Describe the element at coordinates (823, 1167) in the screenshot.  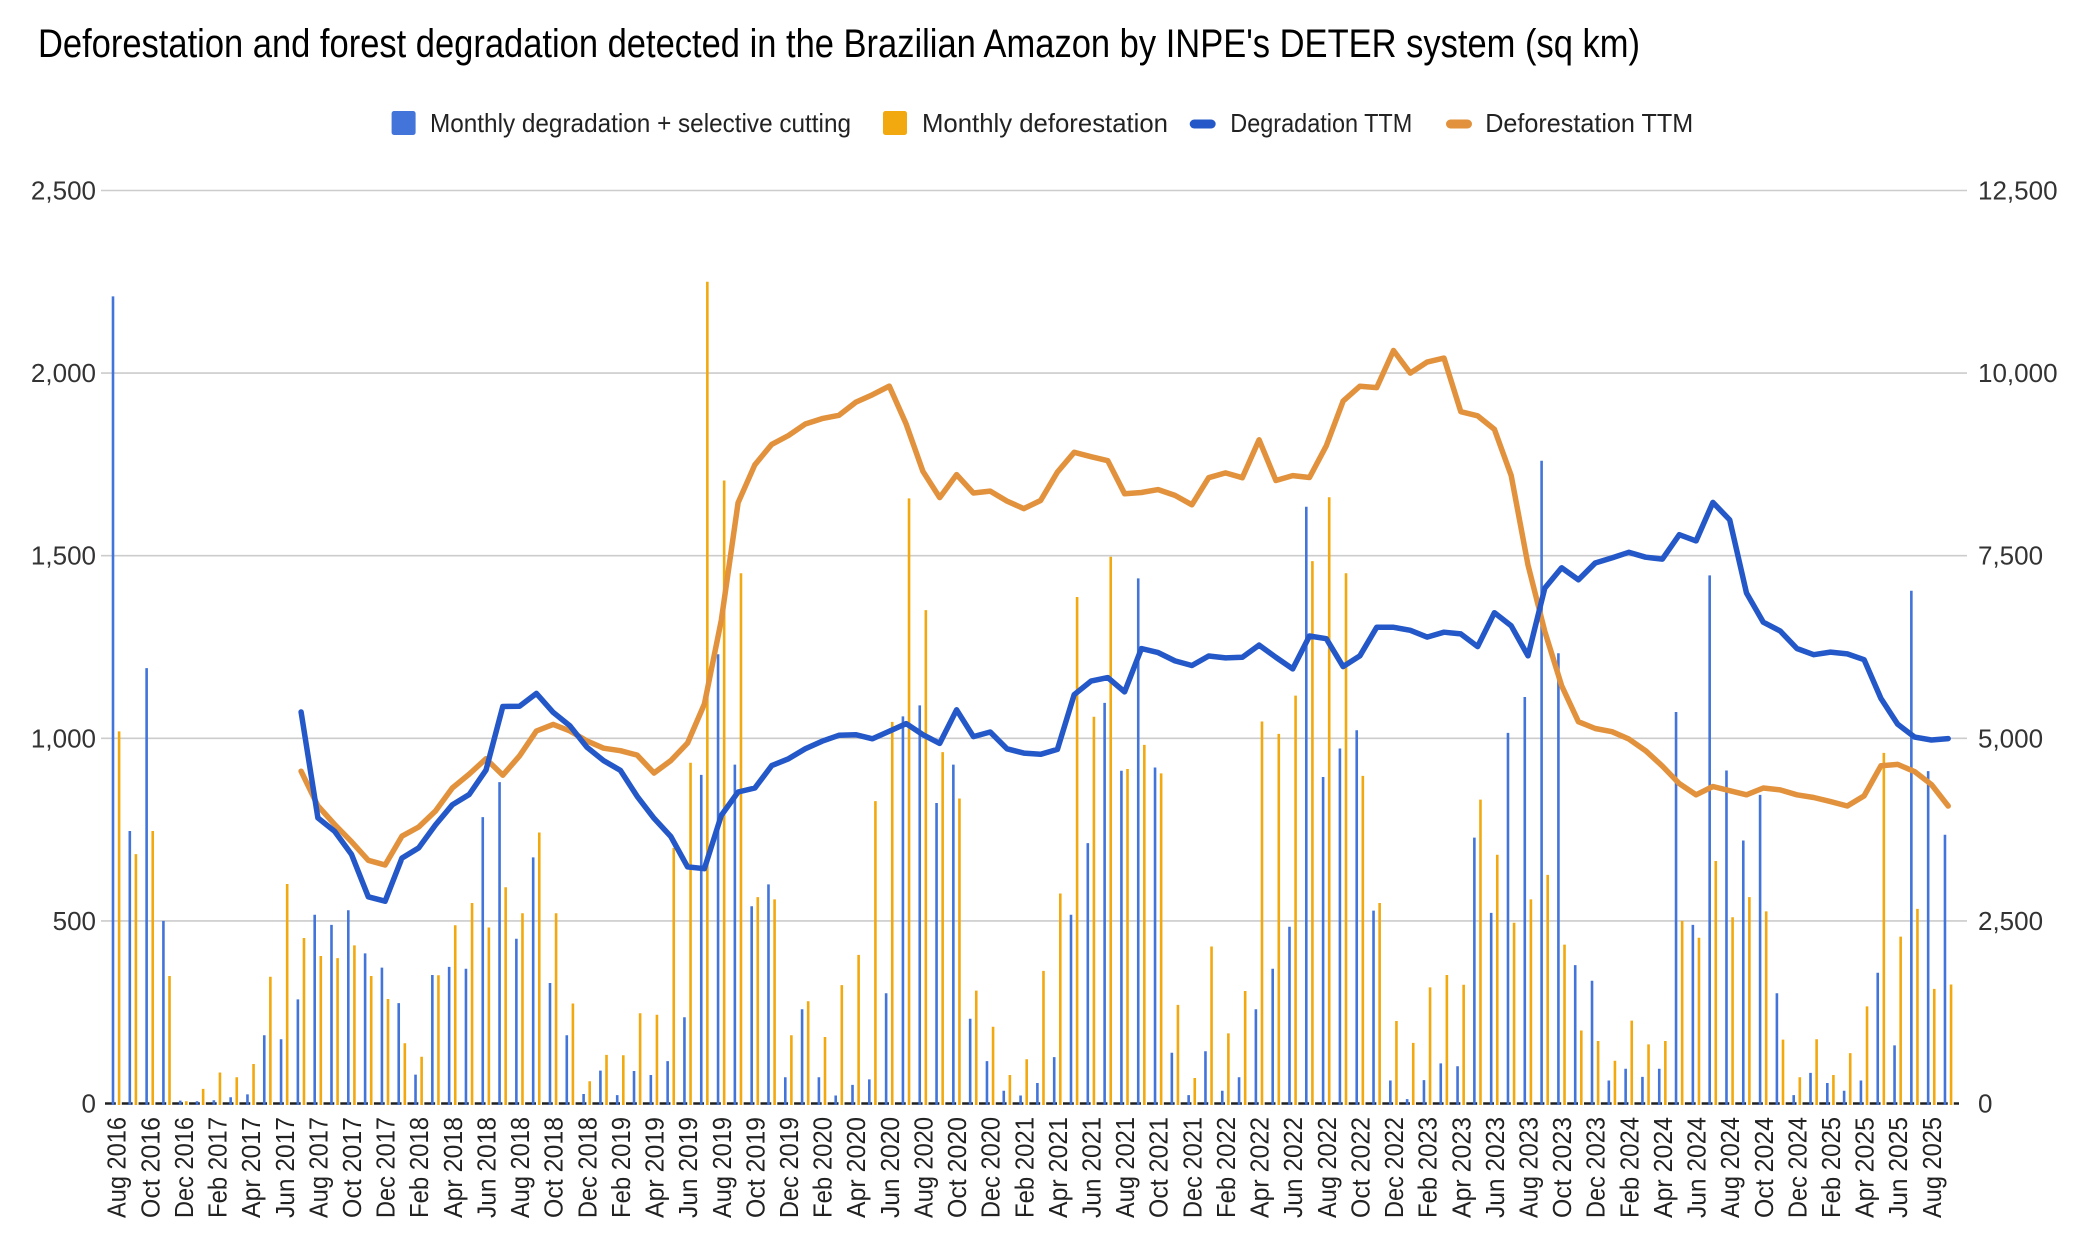
I see `svg-text: Feb 2020` at that location.